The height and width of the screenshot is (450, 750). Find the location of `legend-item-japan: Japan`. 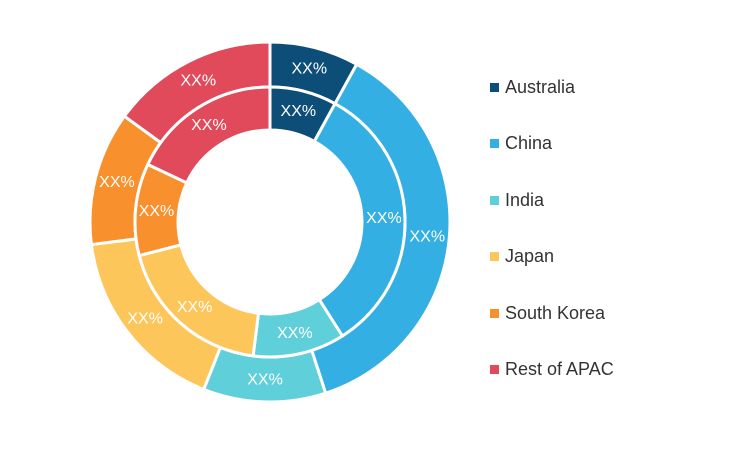

legend-item-japan: Japan is located at coordinates (552, 257).